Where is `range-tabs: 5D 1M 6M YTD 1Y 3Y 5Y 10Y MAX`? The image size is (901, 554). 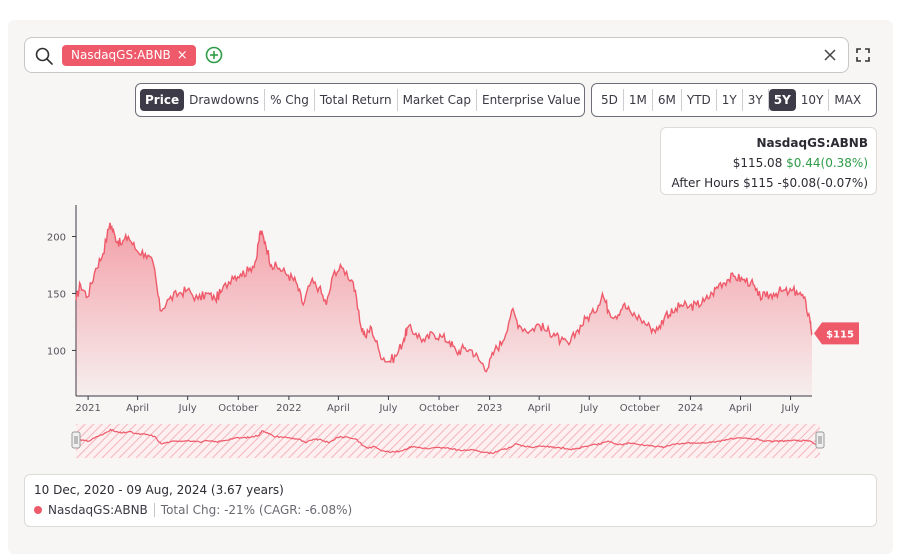 range-tabs: 5D 1M 6M YTD 1Y 3Y 5Y 10Y MAX is located at coordinates (734, 100).